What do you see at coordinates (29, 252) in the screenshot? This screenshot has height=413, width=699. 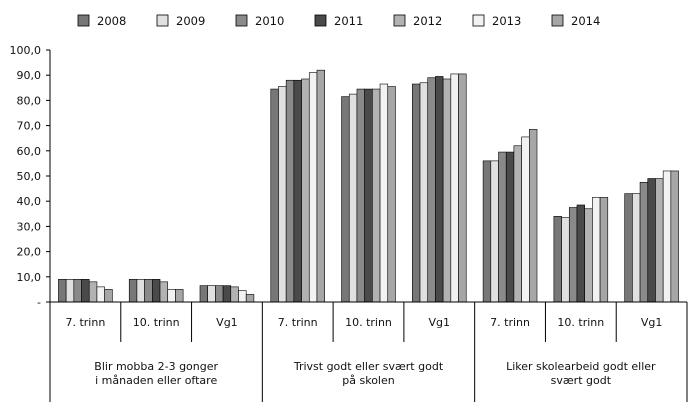 I see `y-tick-label: 20,0` at bounding box center [29, 252].